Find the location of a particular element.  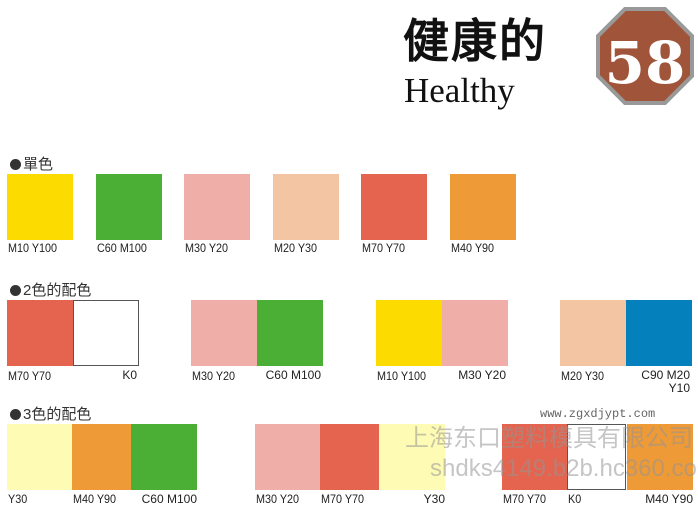

swatch-label: C90 M20 Y10 is located at coordinates (665, 381).